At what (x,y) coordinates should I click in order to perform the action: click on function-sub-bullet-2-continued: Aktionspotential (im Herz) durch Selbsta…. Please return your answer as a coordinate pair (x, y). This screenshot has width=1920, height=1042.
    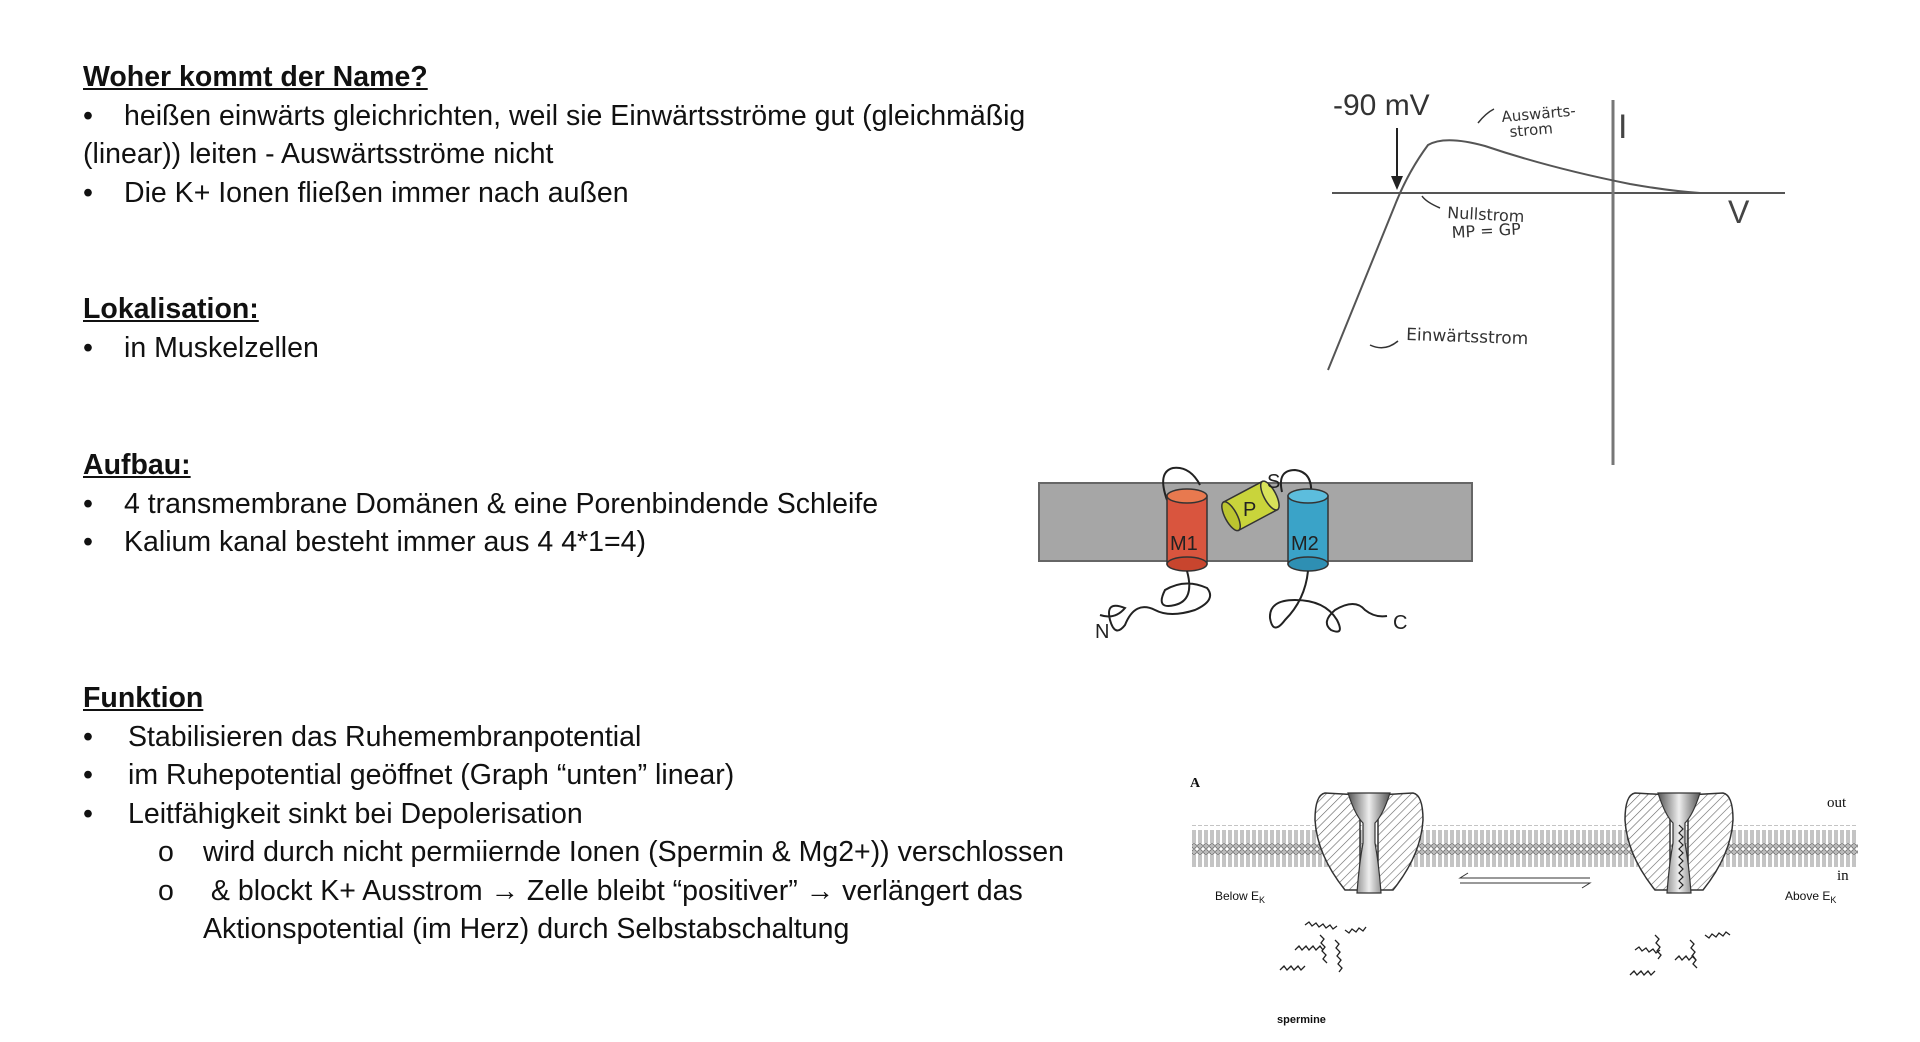
    Looking at the image, I should click on (640, 929).